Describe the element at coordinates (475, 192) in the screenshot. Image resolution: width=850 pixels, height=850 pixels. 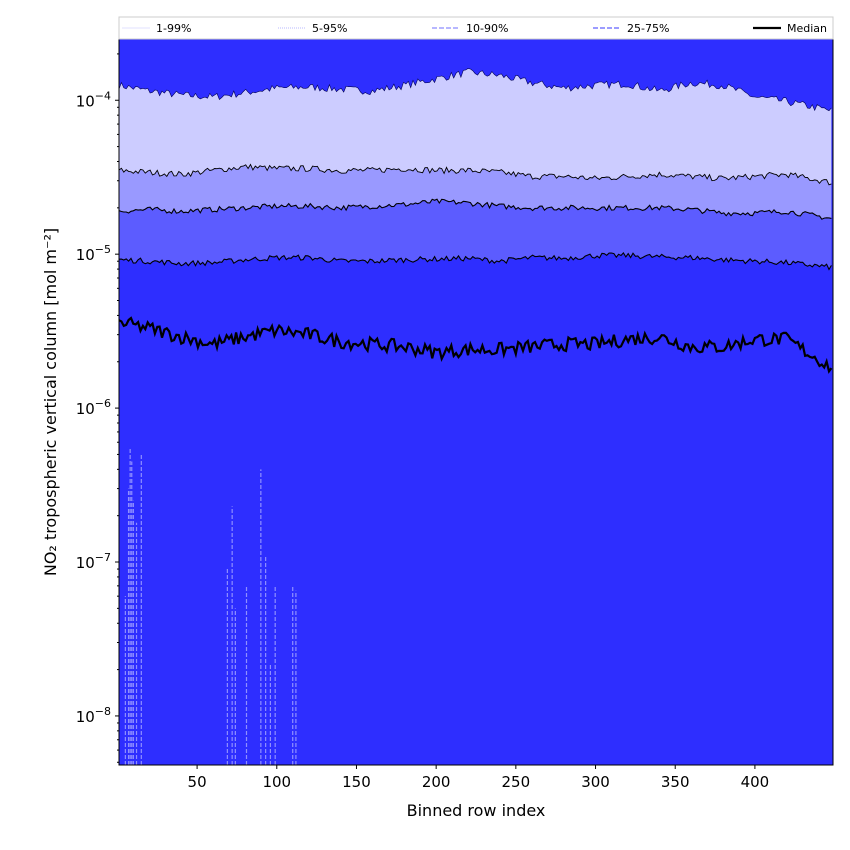
I see `band-5-95-fill` at that location.